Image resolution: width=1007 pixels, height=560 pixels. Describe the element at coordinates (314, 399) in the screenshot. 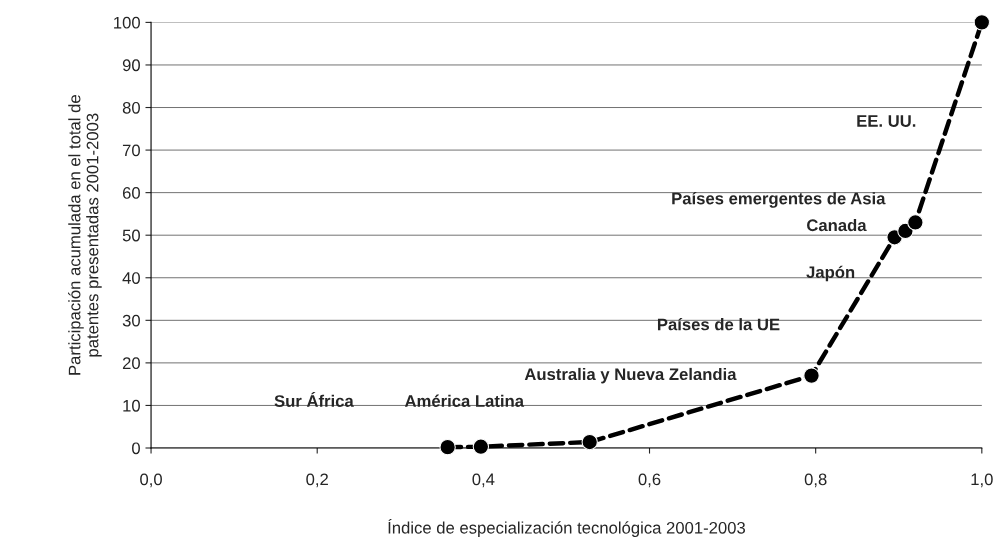

I see `annotation: Sur África` at that location.